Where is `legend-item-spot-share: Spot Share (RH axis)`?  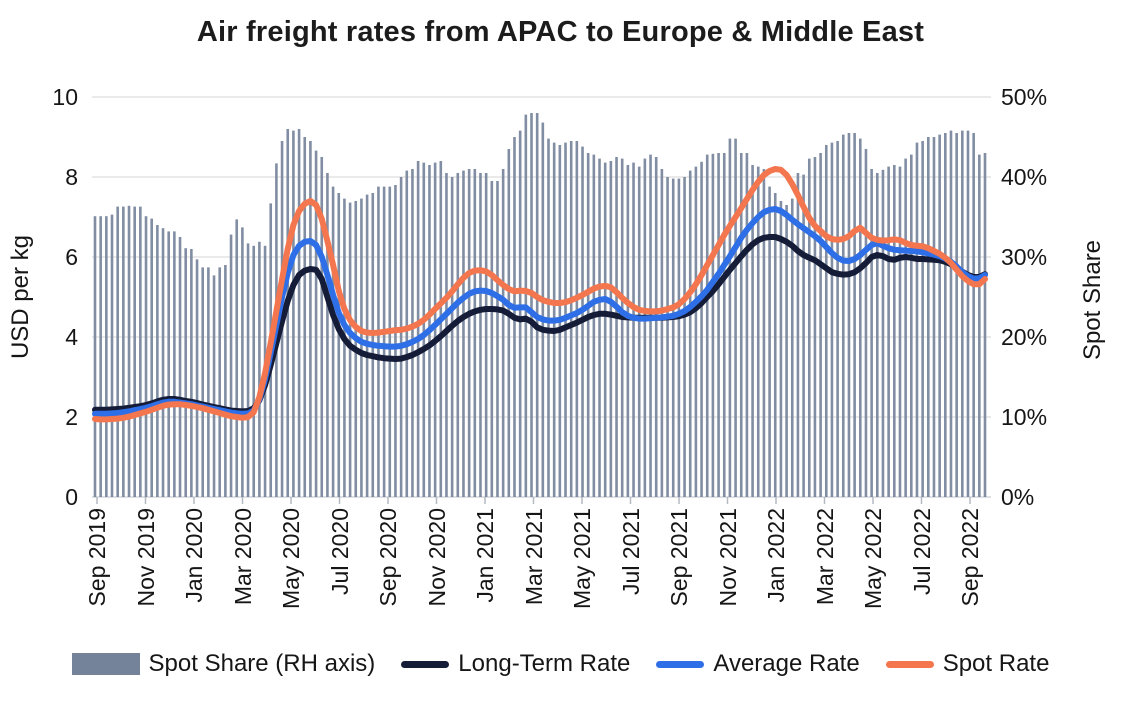 legend-item-spot-share: Spot Share (RH axis) is located at coordinates (223, 664).